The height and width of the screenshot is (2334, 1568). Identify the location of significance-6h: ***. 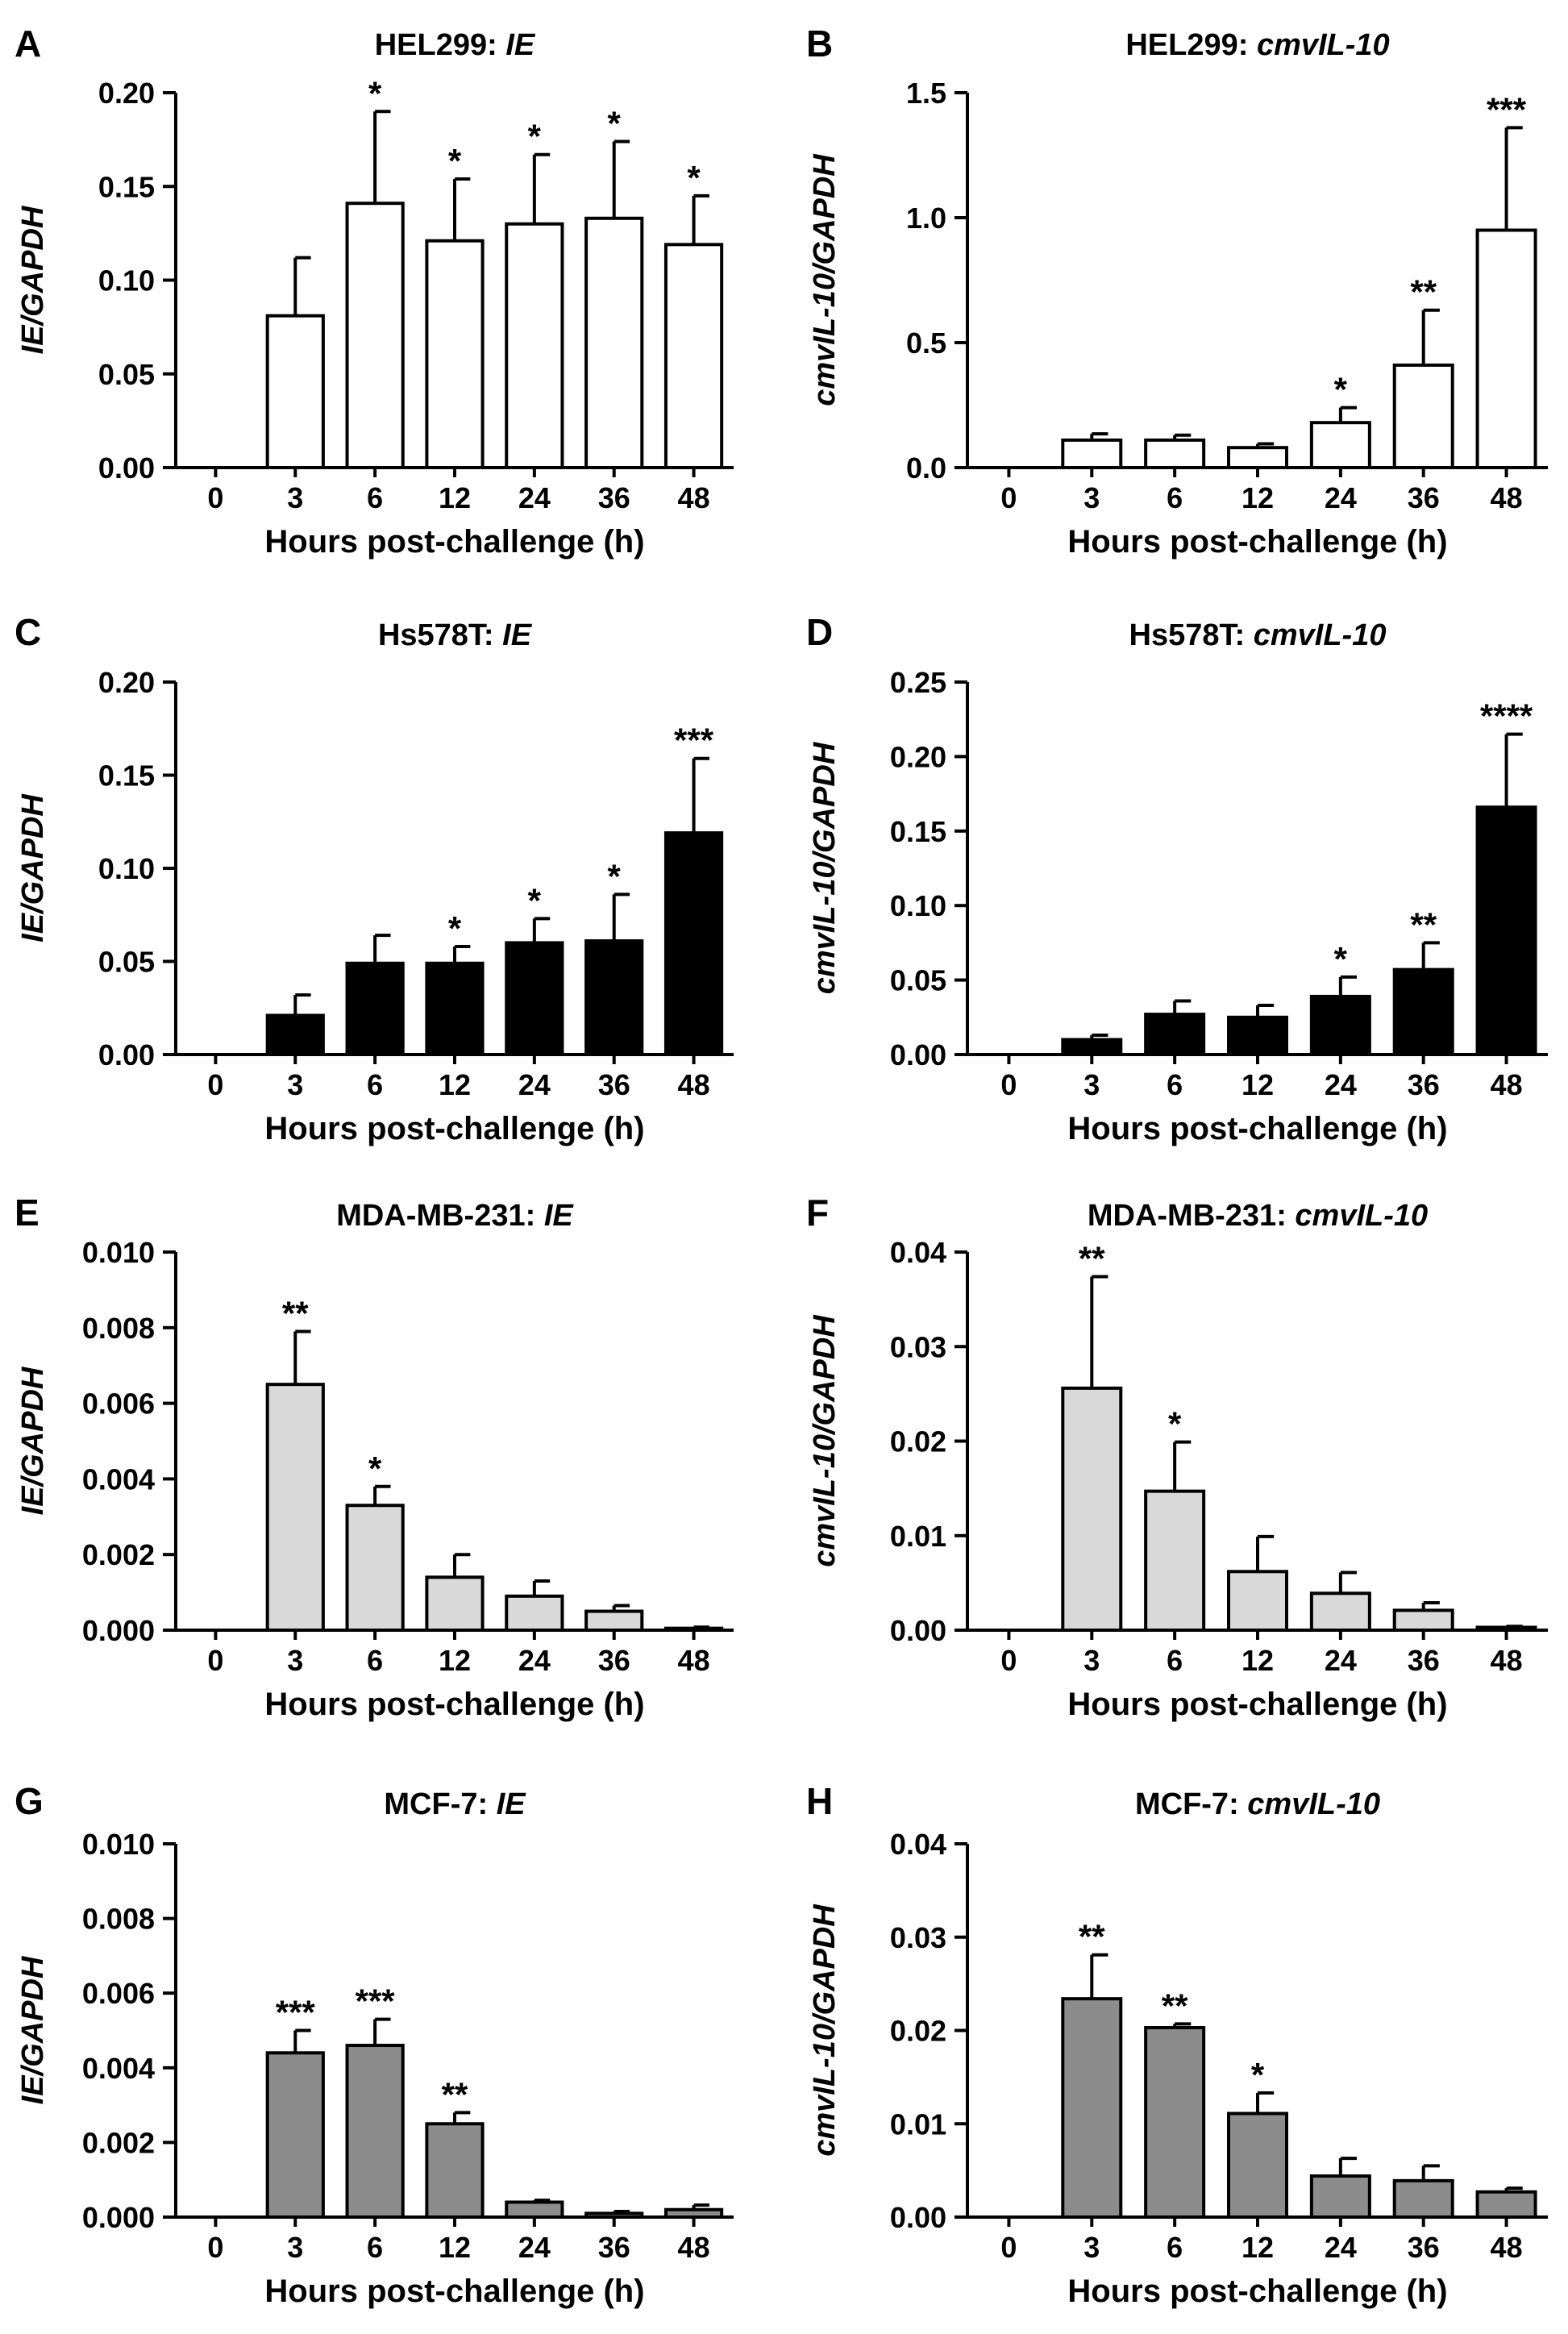
(376, 2001).